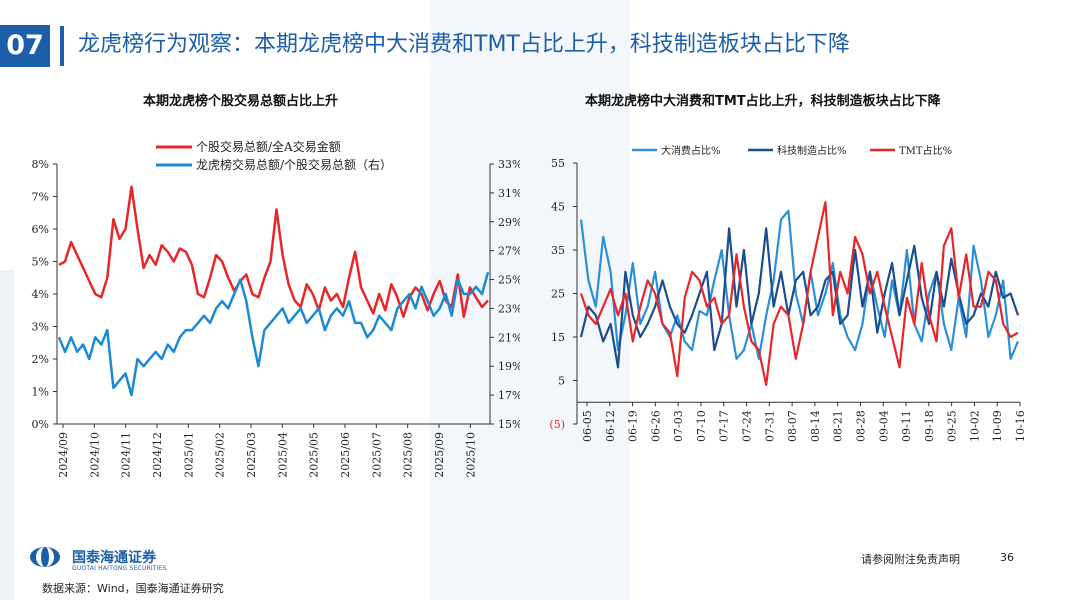 Image resolution: width=1073 pixels, height=600 pixels. I want to click on legend-label-2: 龙虎榜交易总额/个股交易总额（右）, so click(294, 164).